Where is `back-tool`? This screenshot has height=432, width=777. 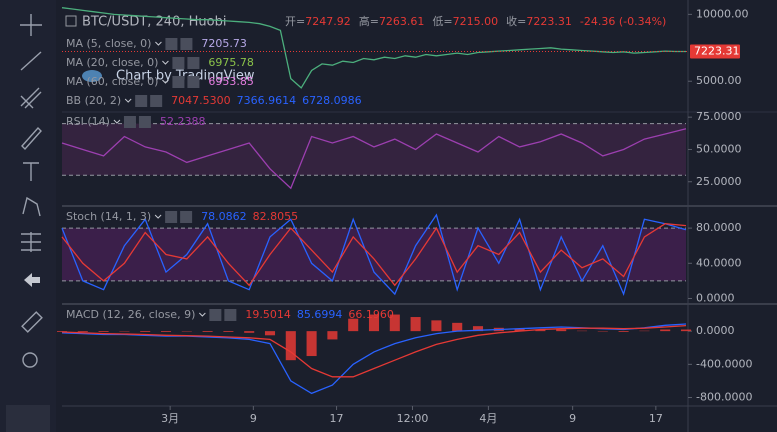
back-tool is located at coordinates (32, 280).